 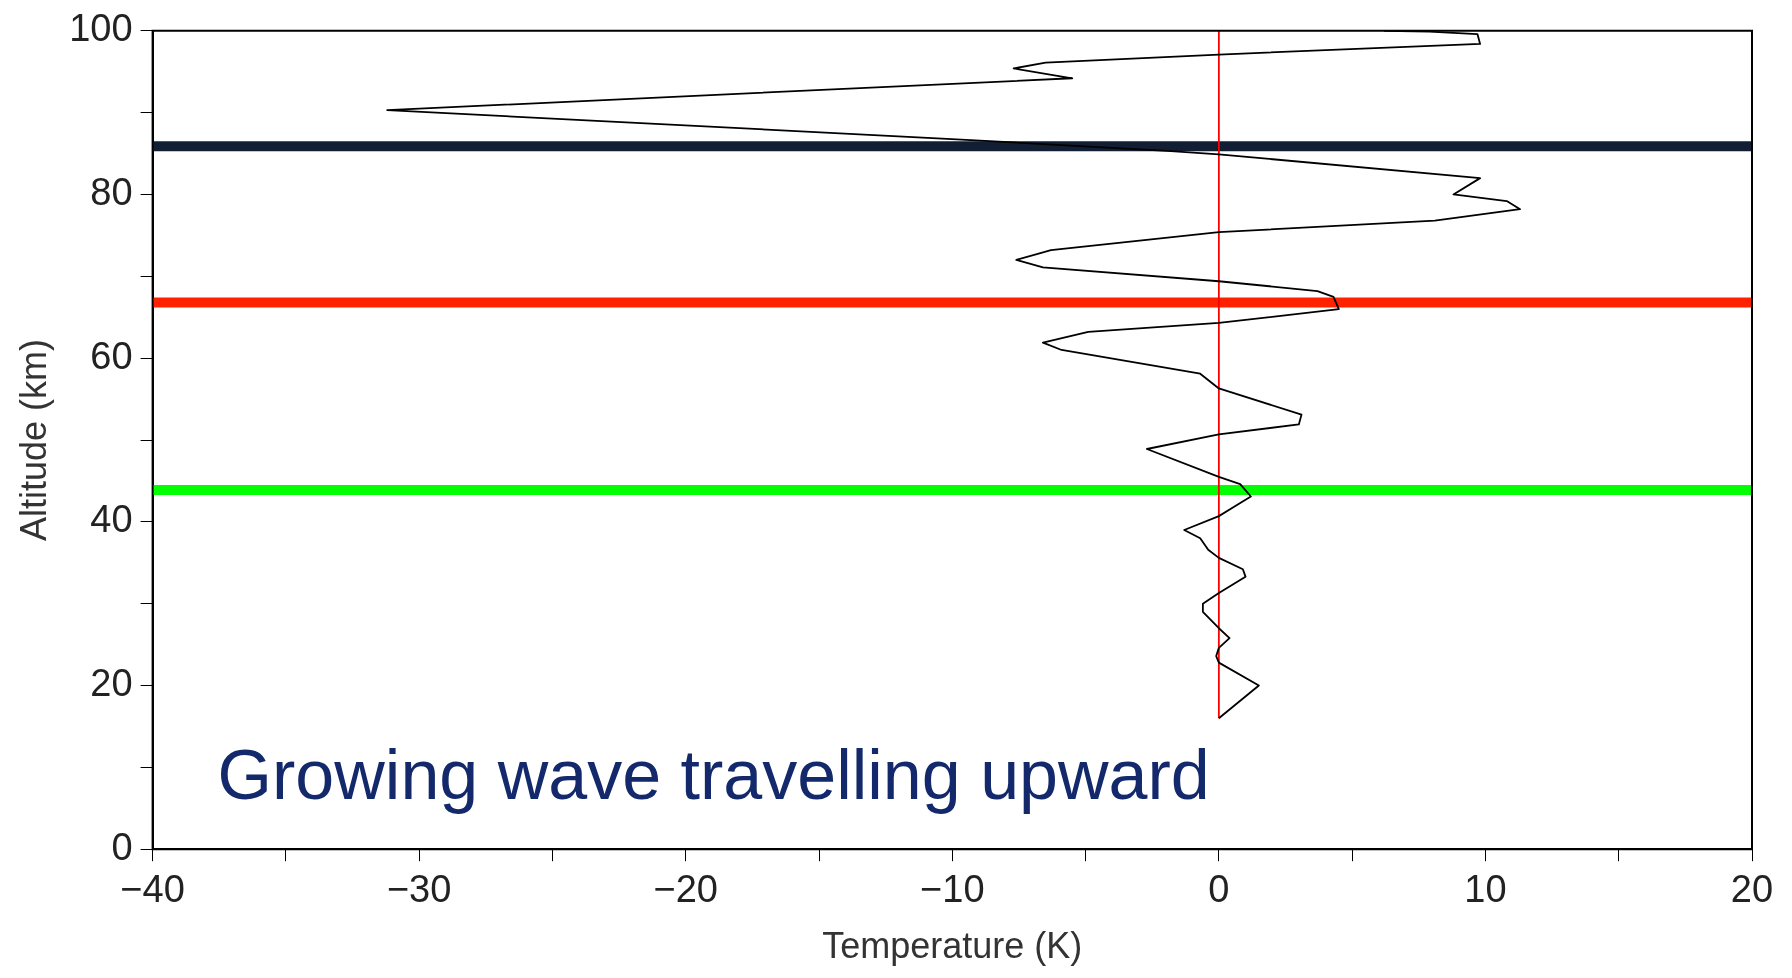 What do you see at coordinates (122, 846) in the screenshot?
I see `y-tick-label: 0` at bounding box center [122, 846].